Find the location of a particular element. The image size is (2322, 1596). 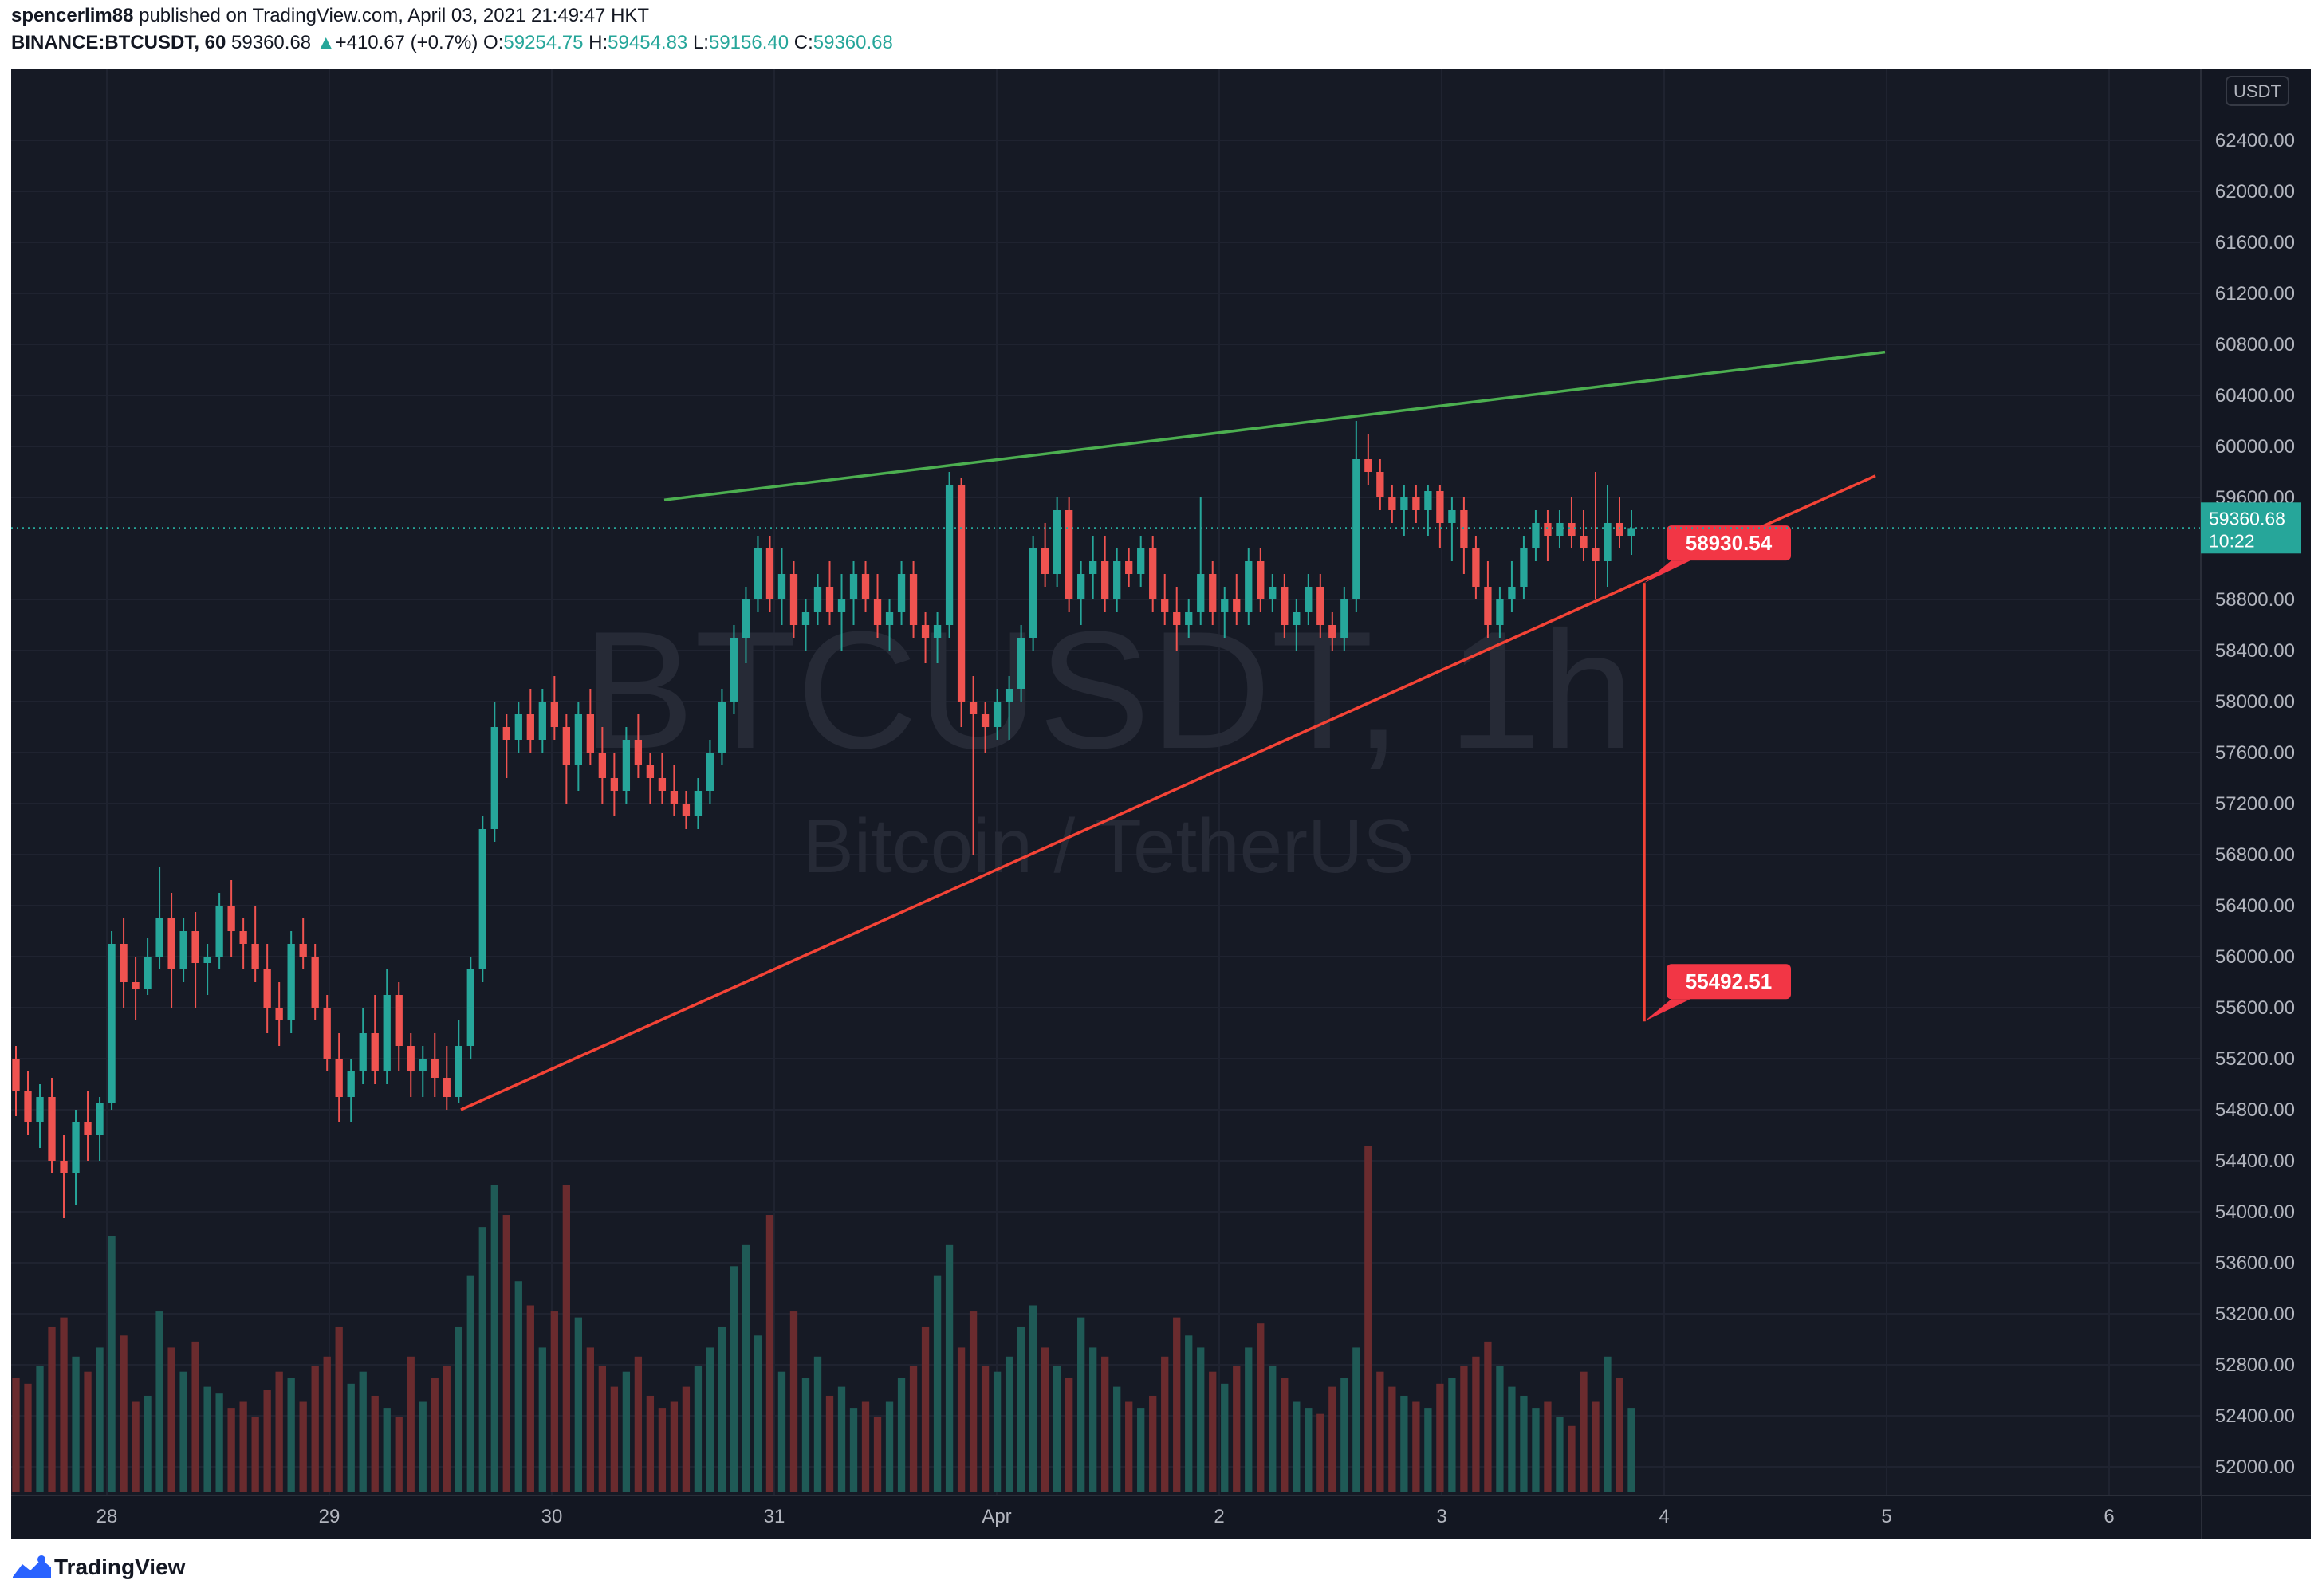

price-tick-label: 56400.00 is located at coordinates (2255, 906).